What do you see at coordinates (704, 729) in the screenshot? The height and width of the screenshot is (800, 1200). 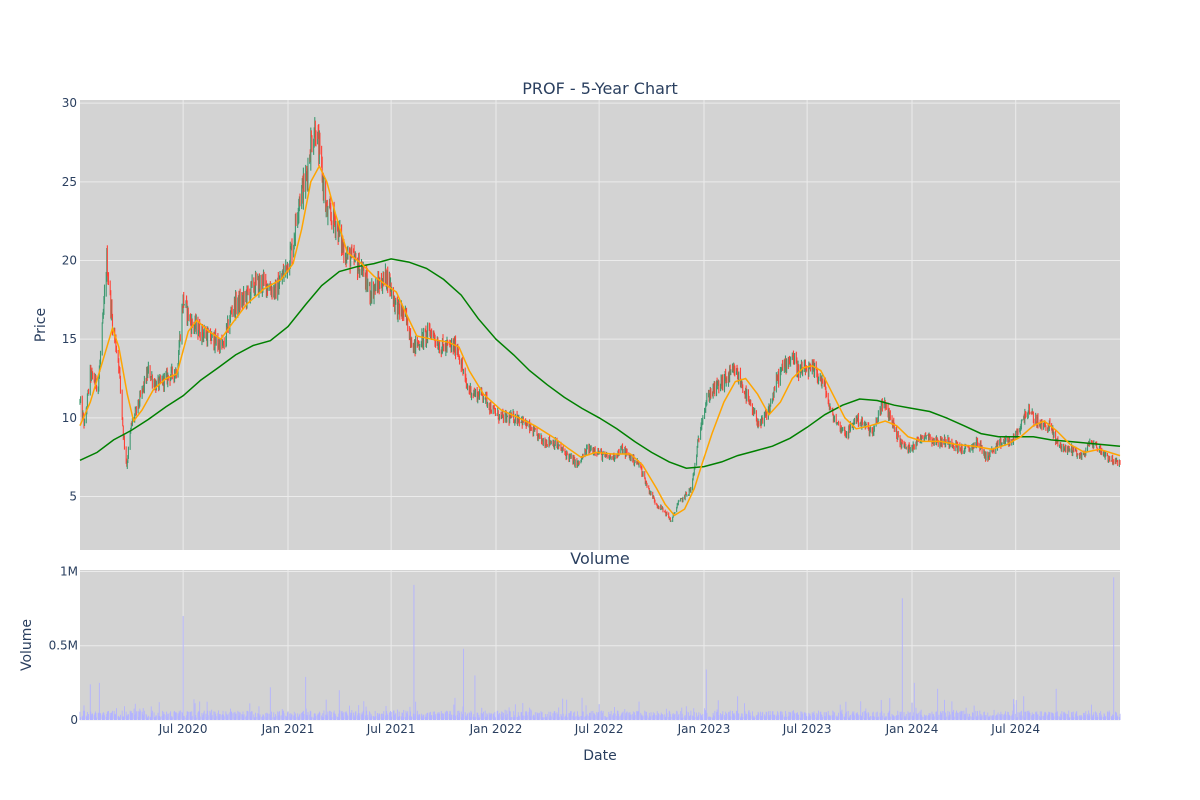 I see `x-tick-label: Jan 2023` at bounding box center [704, 729].